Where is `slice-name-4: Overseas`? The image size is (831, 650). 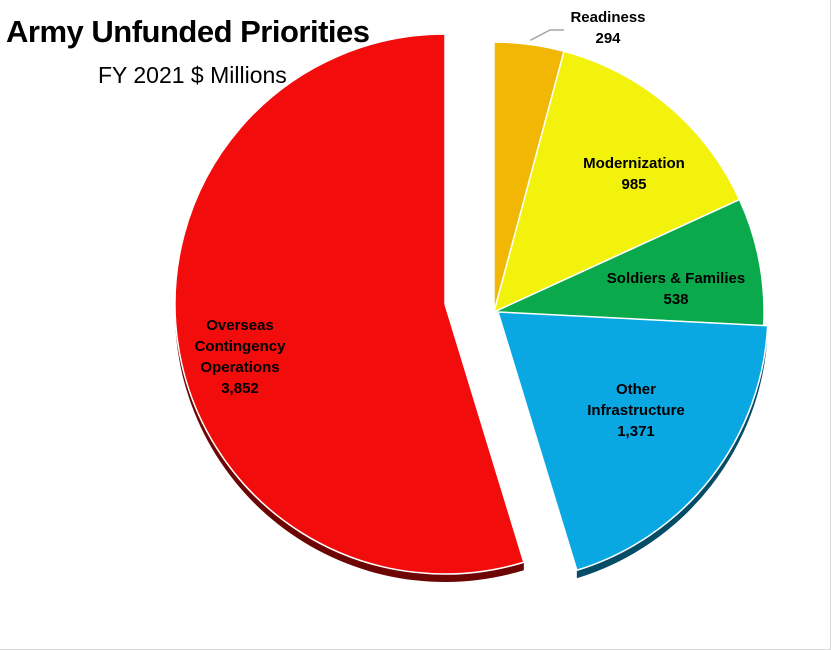 slice-name-4: Overseas is located at coordinates (240, 325).